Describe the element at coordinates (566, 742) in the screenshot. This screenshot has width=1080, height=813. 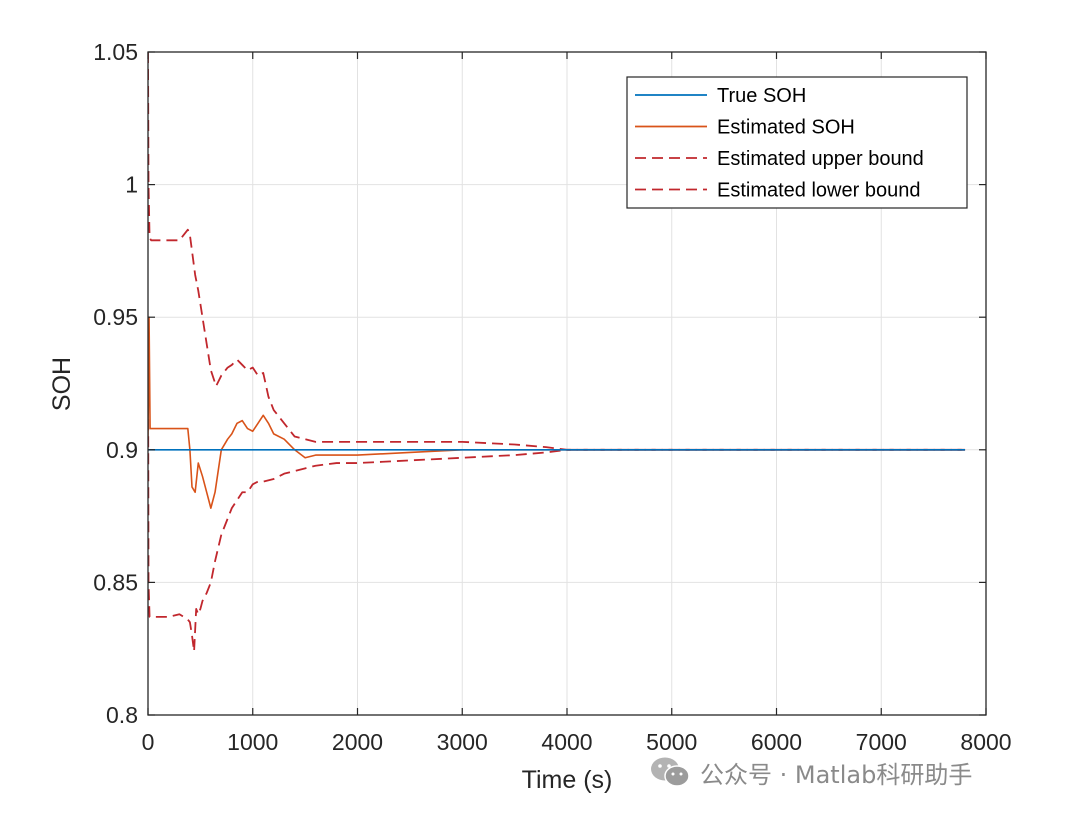
I see `x-tick-label: 4000` at that location.